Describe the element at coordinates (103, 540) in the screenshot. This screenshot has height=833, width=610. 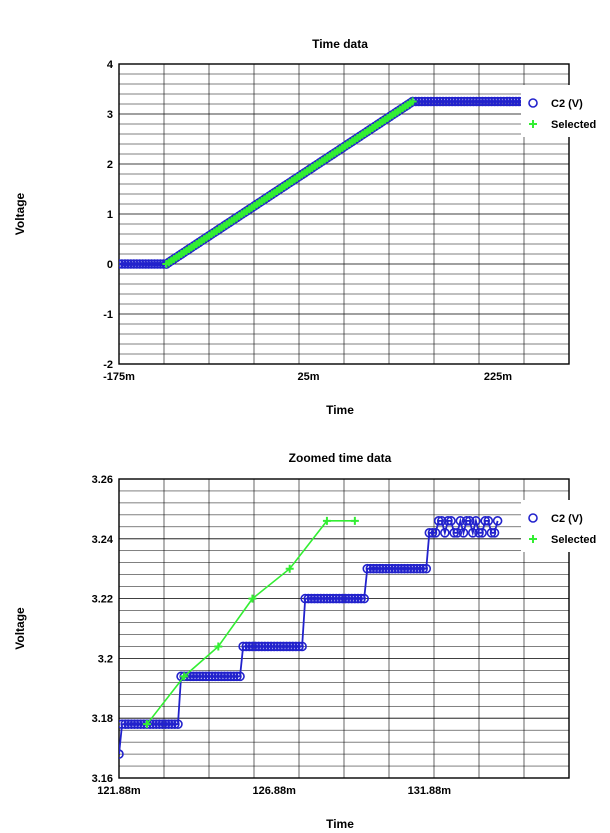
I see `y-tick-label: 3.24` at that location.